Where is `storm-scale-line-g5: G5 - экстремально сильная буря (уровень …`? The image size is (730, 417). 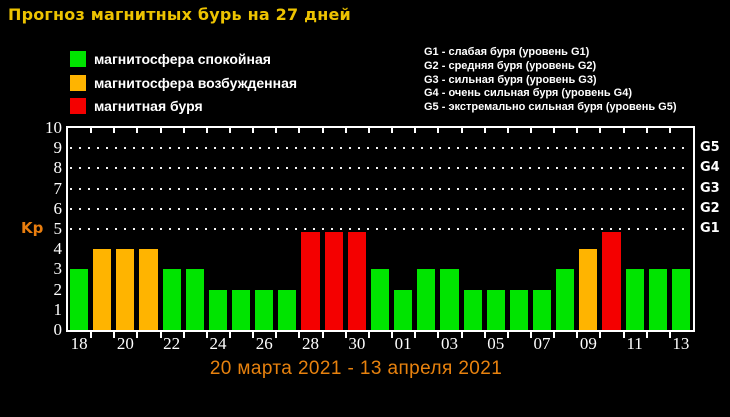 storm-scale-line-g5: G5 - экстремально сильная буря (уровень … is located at coordinates (550, 107).